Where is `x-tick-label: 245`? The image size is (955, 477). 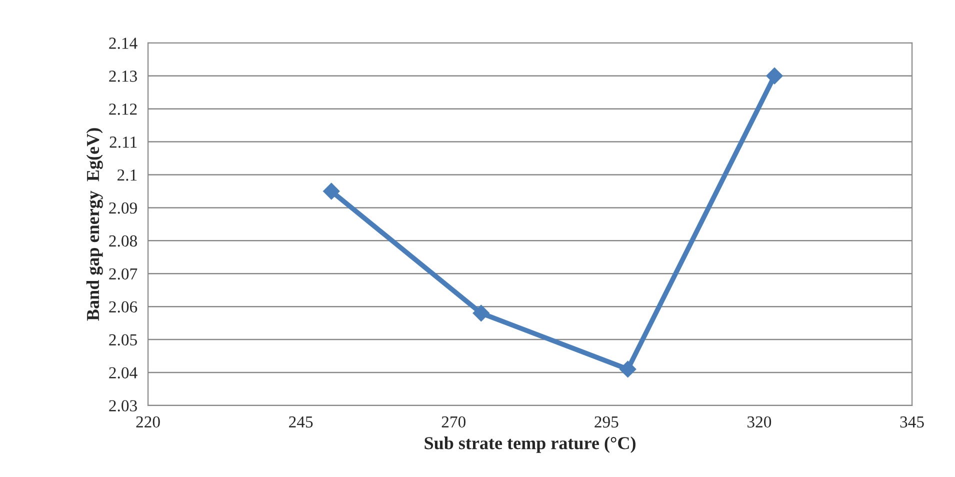
x-tick-label: 245 is located at coordinates (301, 422).